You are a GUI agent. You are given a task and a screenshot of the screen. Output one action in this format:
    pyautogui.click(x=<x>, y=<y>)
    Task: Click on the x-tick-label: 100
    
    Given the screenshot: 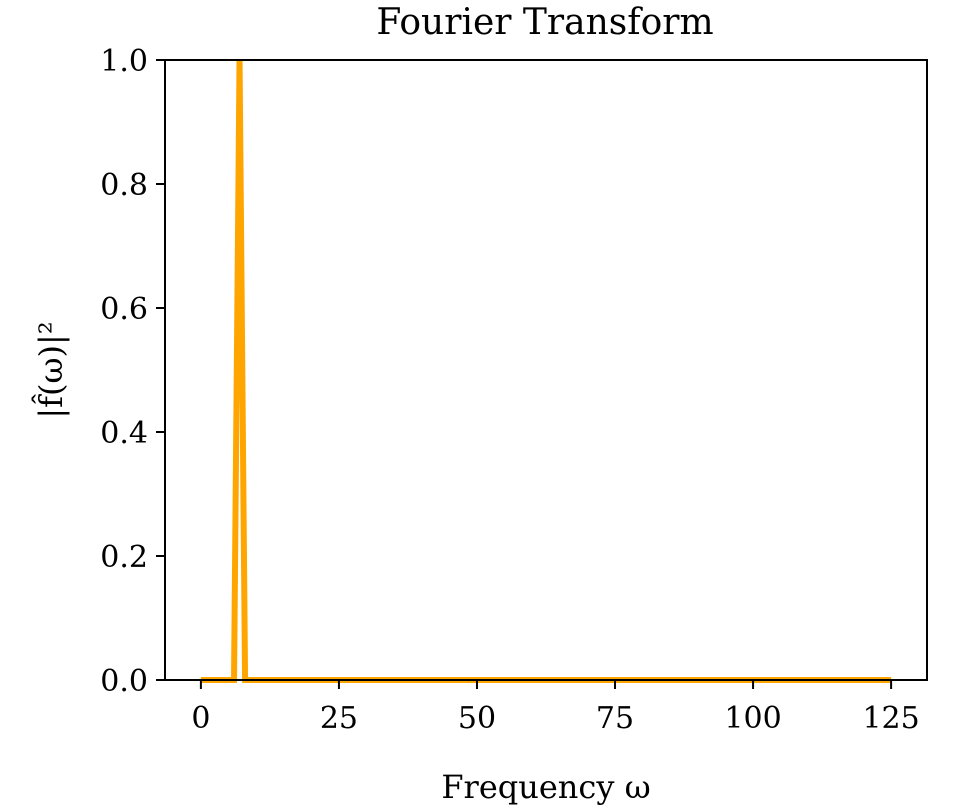 What is the action you would take?
    pyautogui.click(x=752, y=718)
    